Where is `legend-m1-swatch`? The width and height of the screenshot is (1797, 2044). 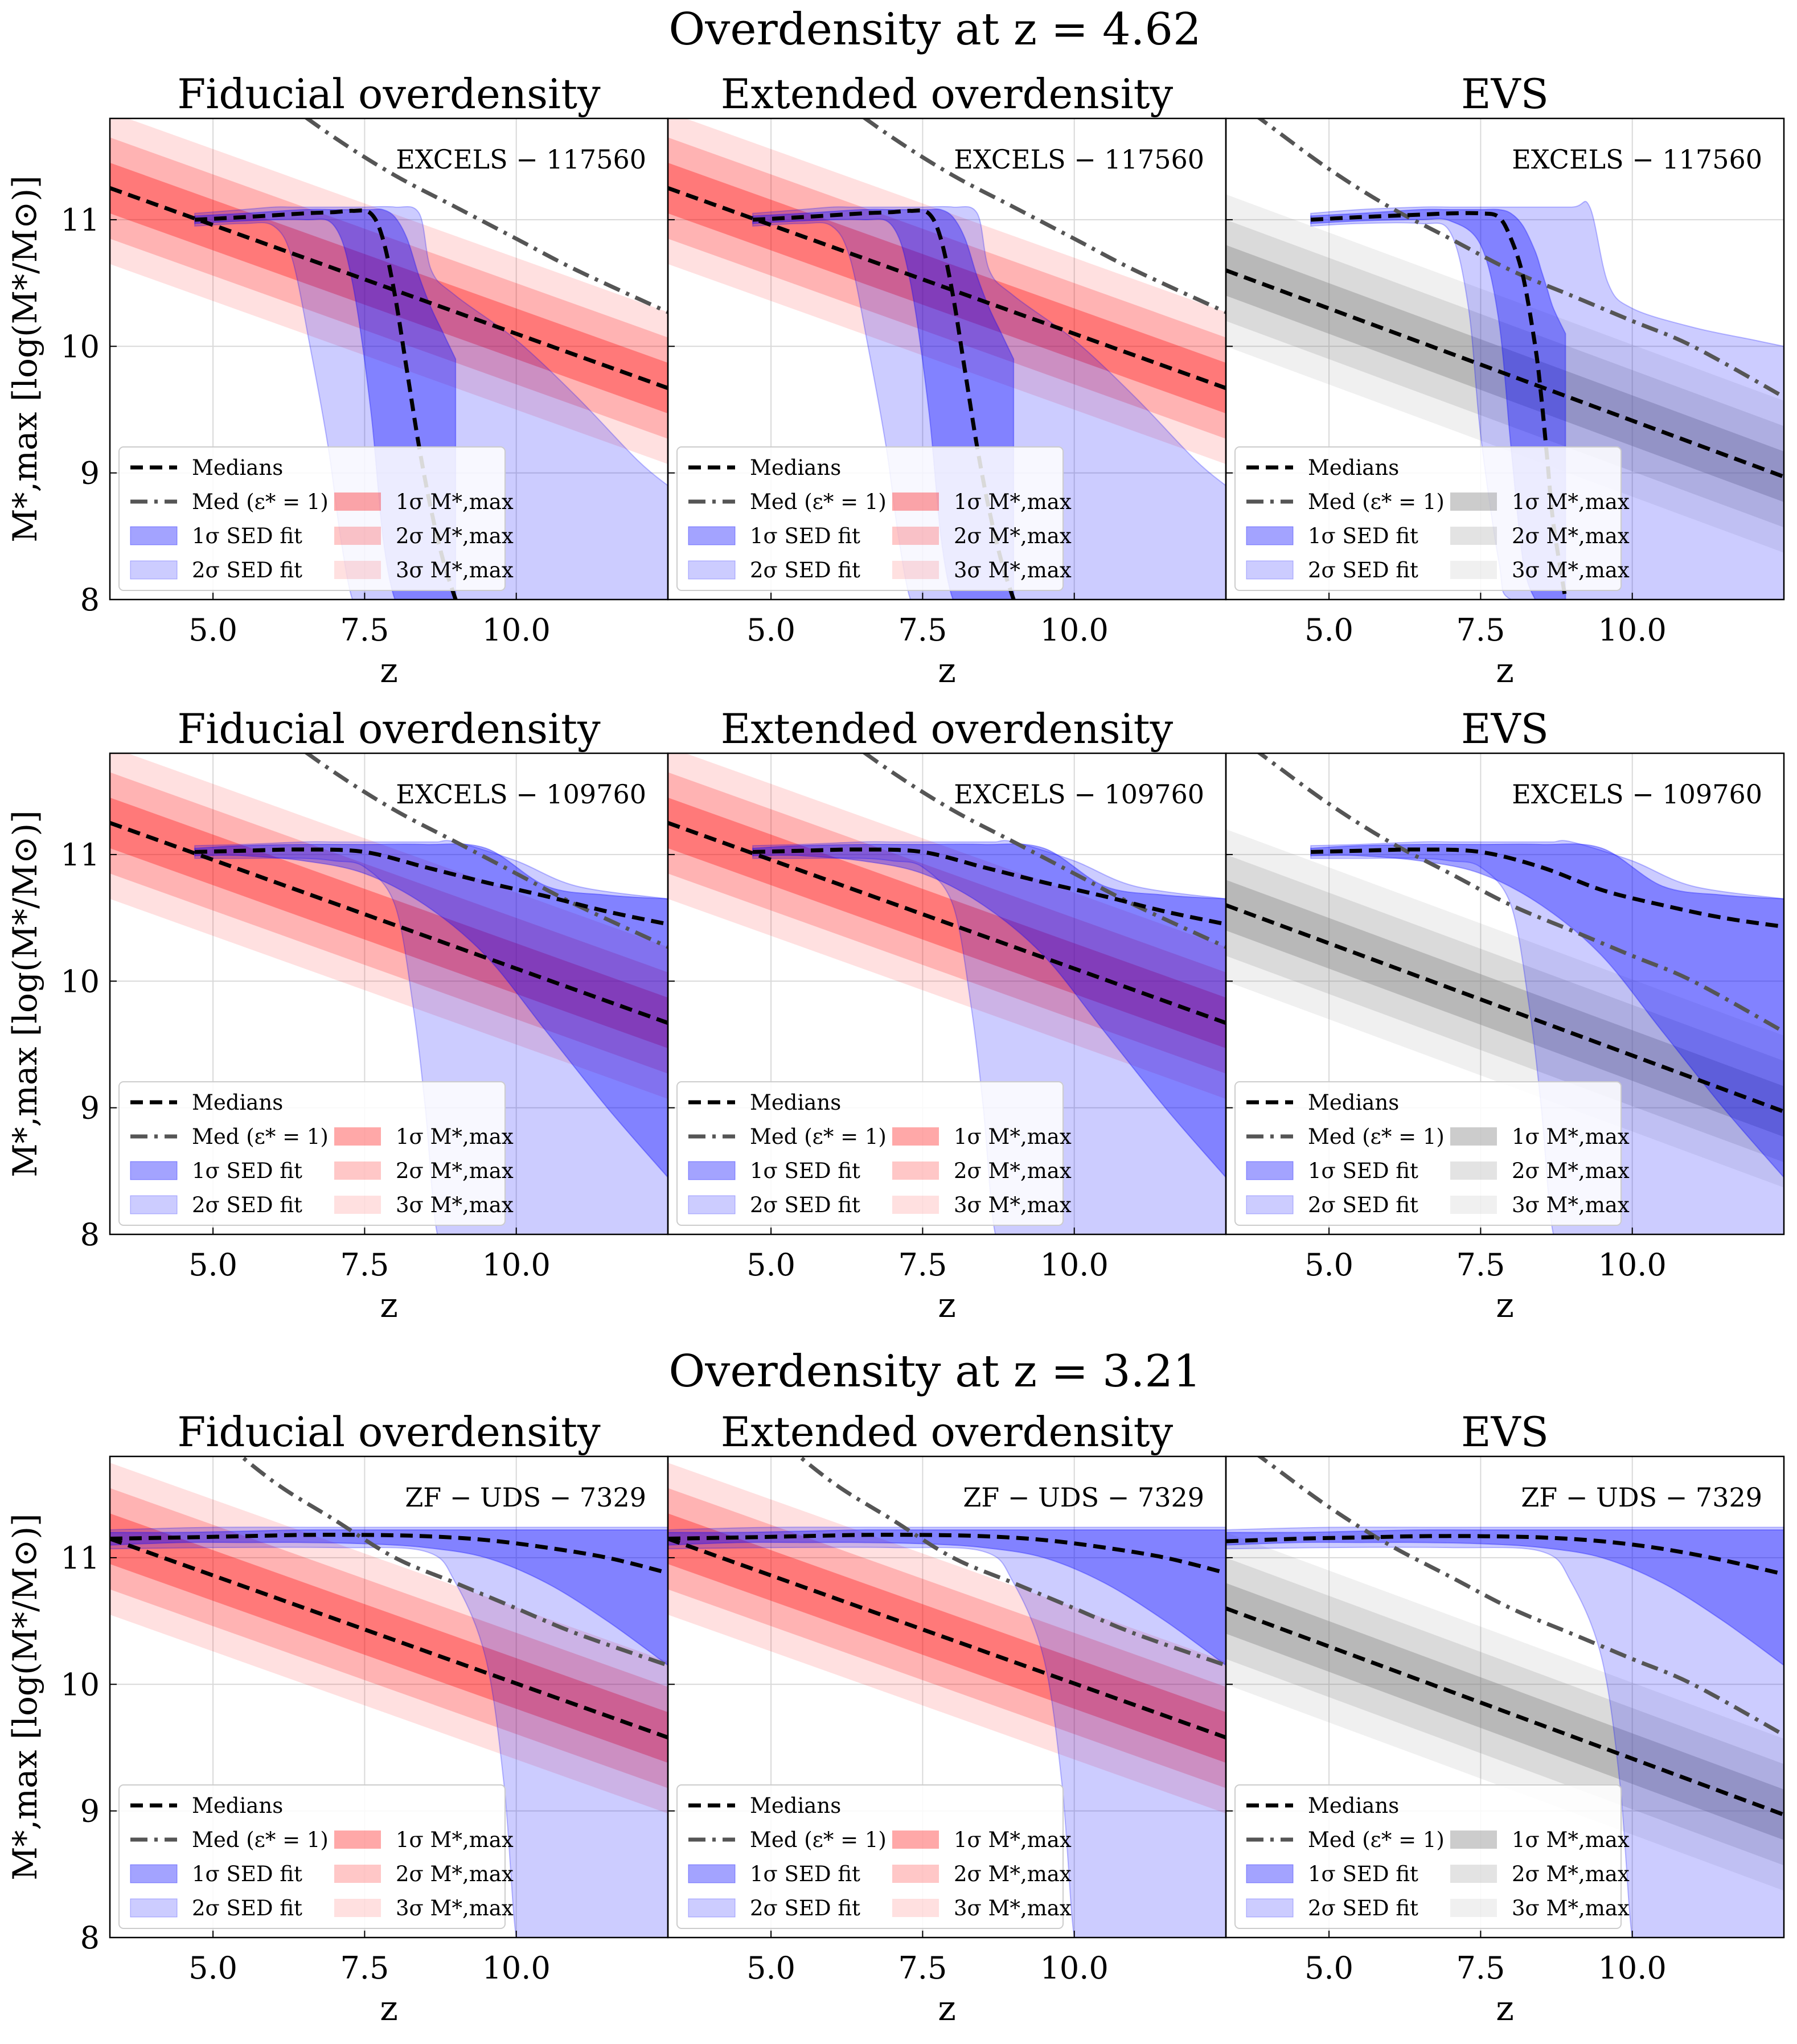
legend-m1-swatch is located at coordinates (357, 501).